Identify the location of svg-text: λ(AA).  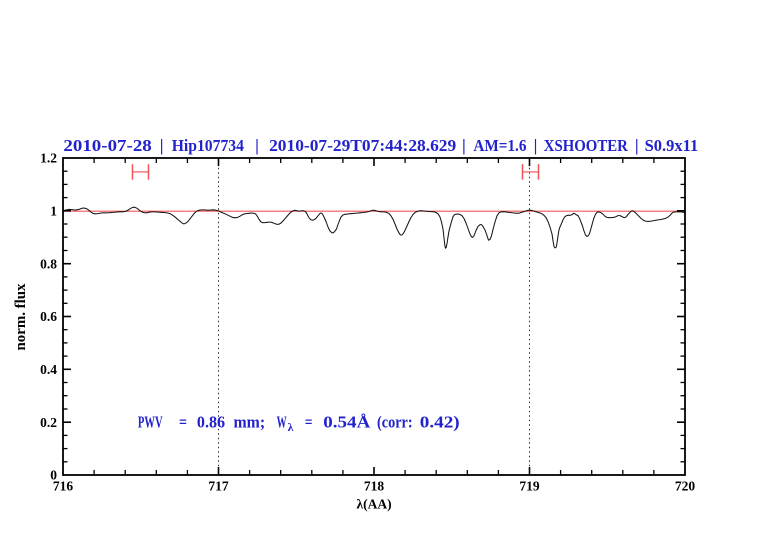
(373, 504).